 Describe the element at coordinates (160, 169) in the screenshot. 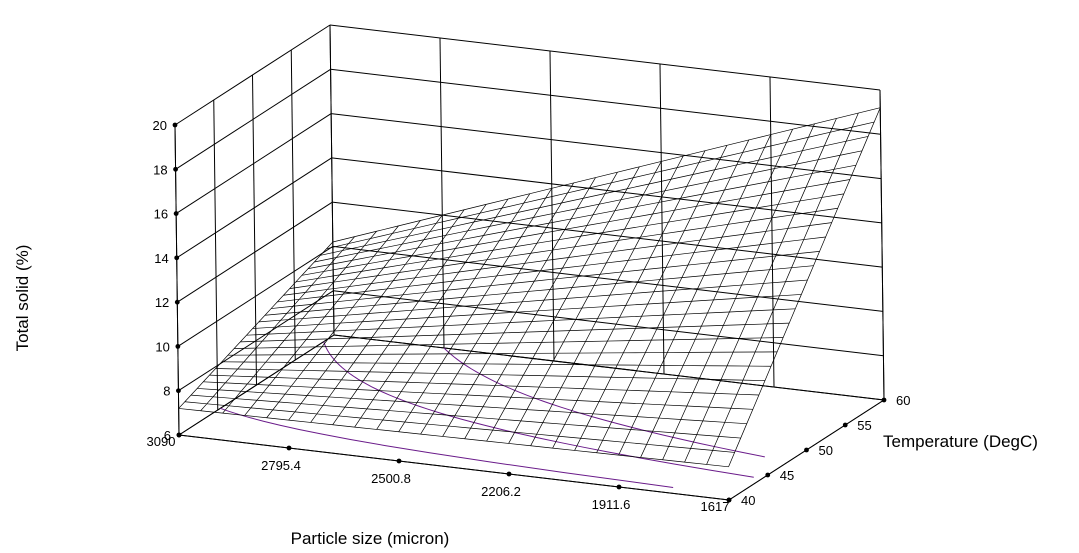

I see `z-tick-label: 18` at that location.